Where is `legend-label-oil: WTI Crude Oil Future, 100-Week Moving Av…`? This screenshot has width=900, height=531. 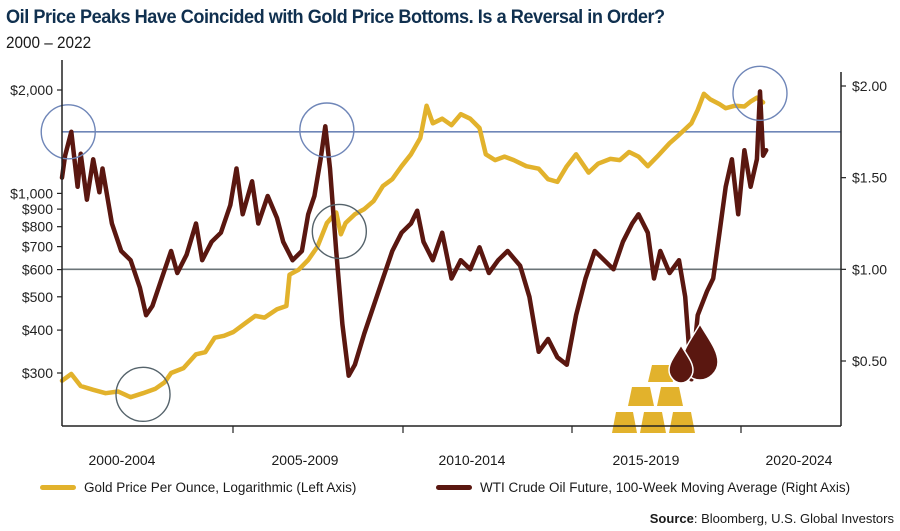 legend-label-oil: WTI Crude Oil Future, 100-Week Moving Av… is located at coordinates (665, 487).